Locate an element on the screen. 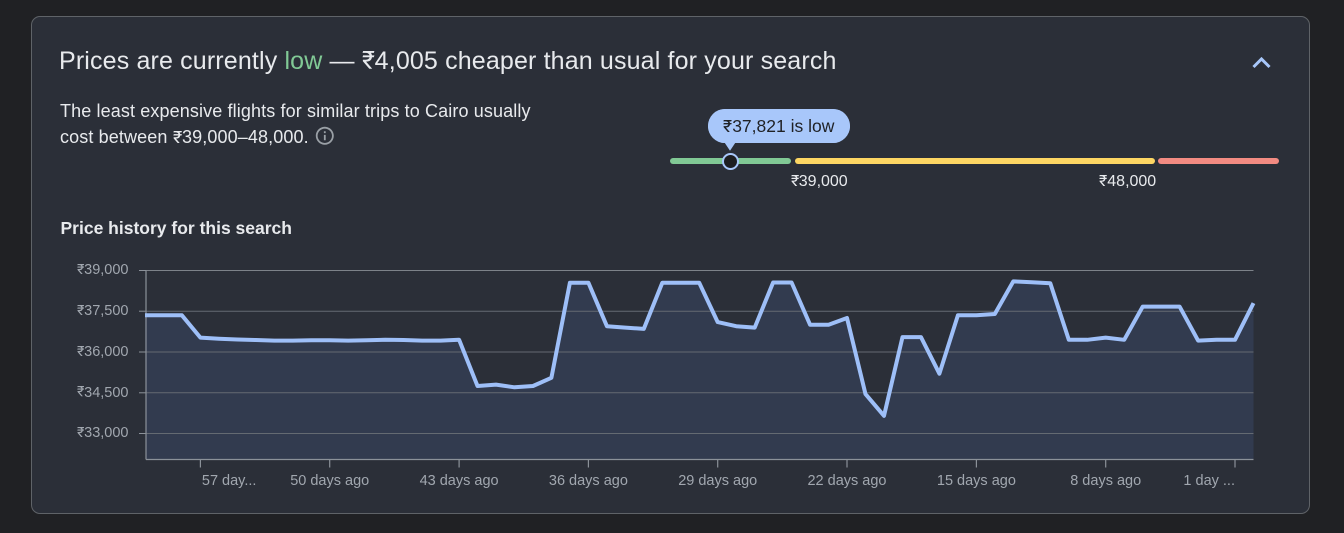 The width and height of the screenshot is (1344, 533). svg-text: 29 days ago is located at coordinates (717, 481).